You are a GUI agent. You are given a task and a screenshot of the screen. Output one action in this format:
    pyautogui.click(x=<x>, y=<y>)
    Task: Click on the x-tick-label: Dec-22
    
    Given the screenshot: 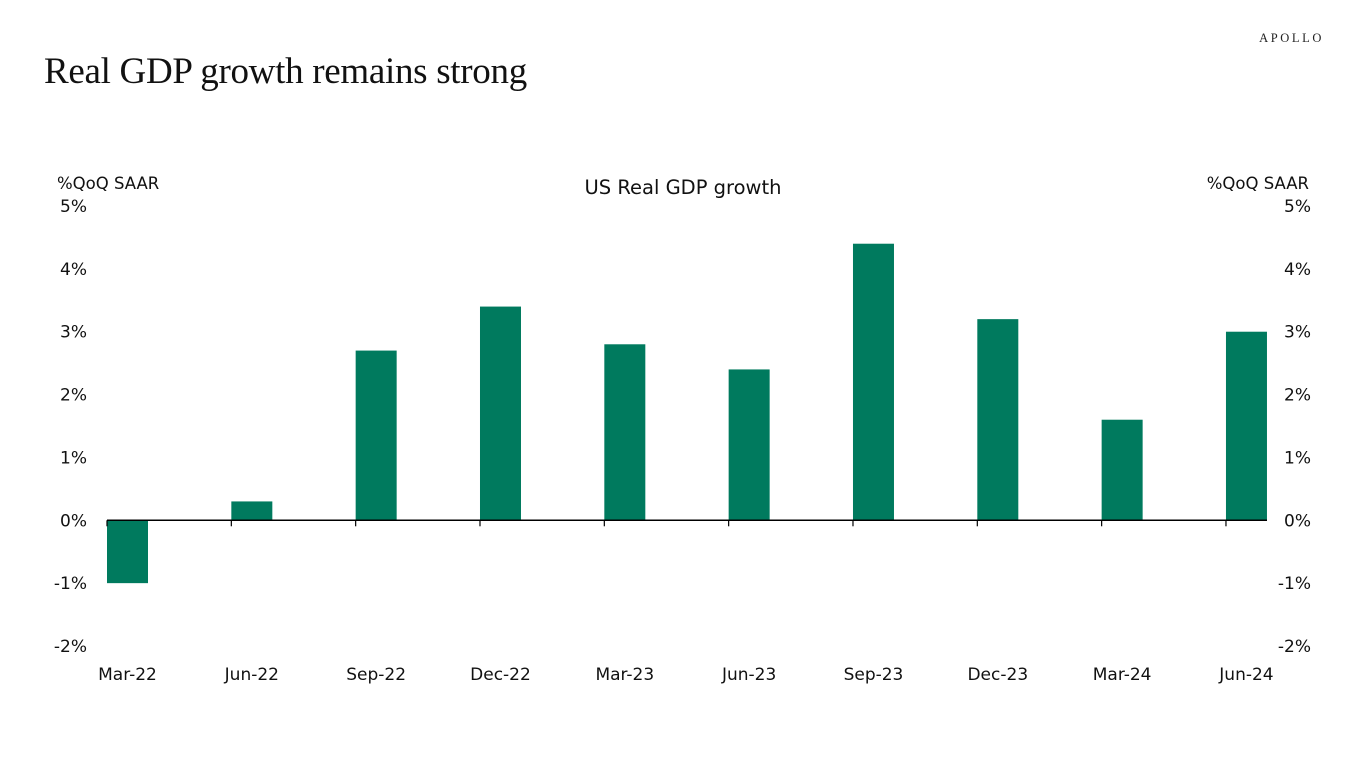 What is the action you would take?
    pyautogui.click(x=500, y=675)
    